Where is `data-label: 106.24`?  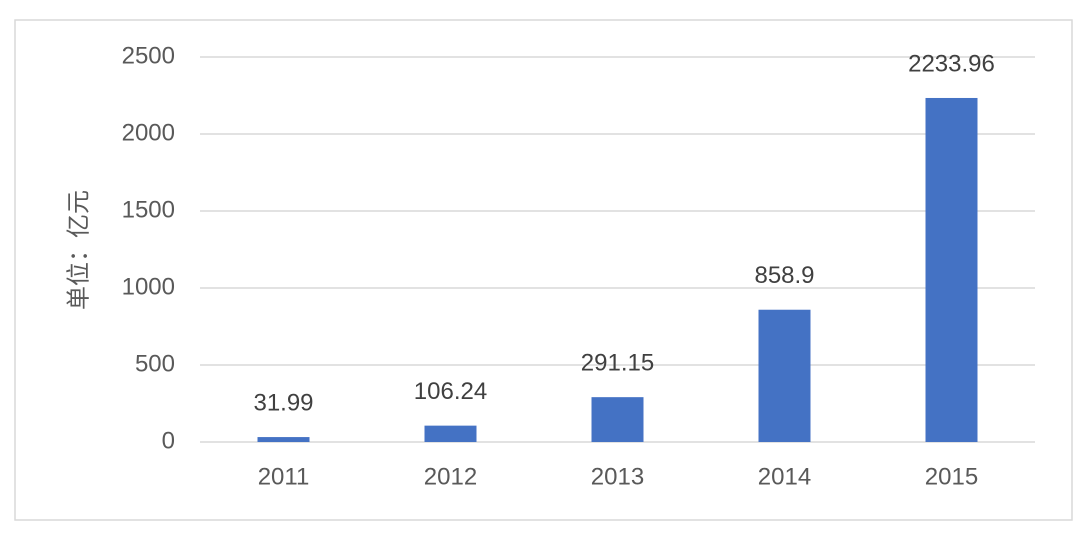 data-label: 106.24 is located at coordinates (450, 391).